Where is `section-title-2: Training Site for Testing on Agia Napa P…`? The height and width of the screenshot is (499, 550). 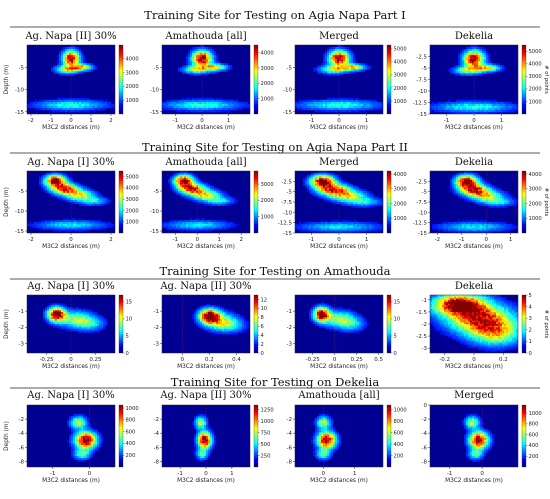
section-title-2: Training Site for Testing on Agia Napa P… is located at coordinates (275, 147).